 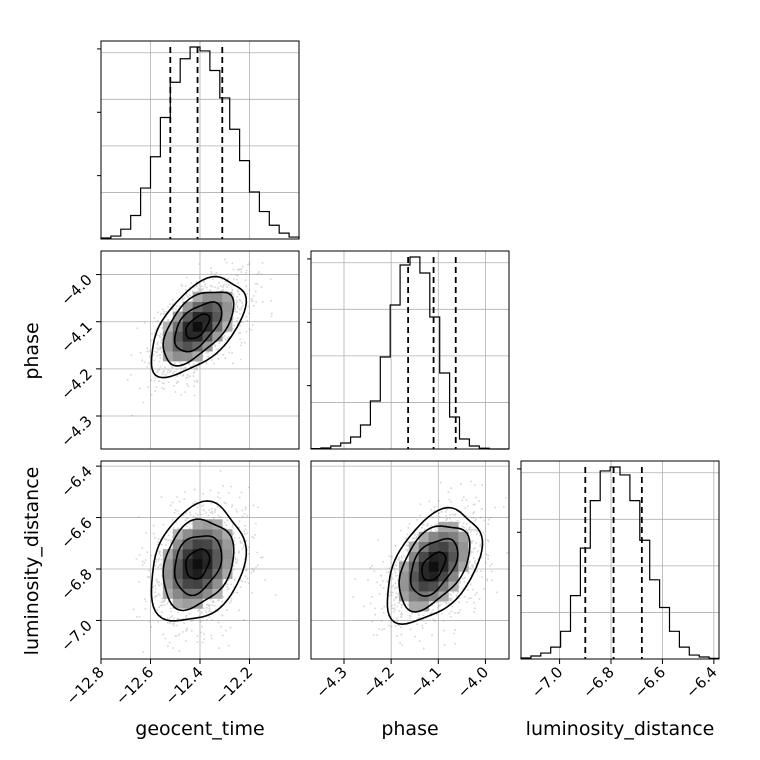 What do you see at coordinates (199, 729) in the screenshot?
I see `xlabel-geocent-time: geocent_time` at bounding box center [199, 729].